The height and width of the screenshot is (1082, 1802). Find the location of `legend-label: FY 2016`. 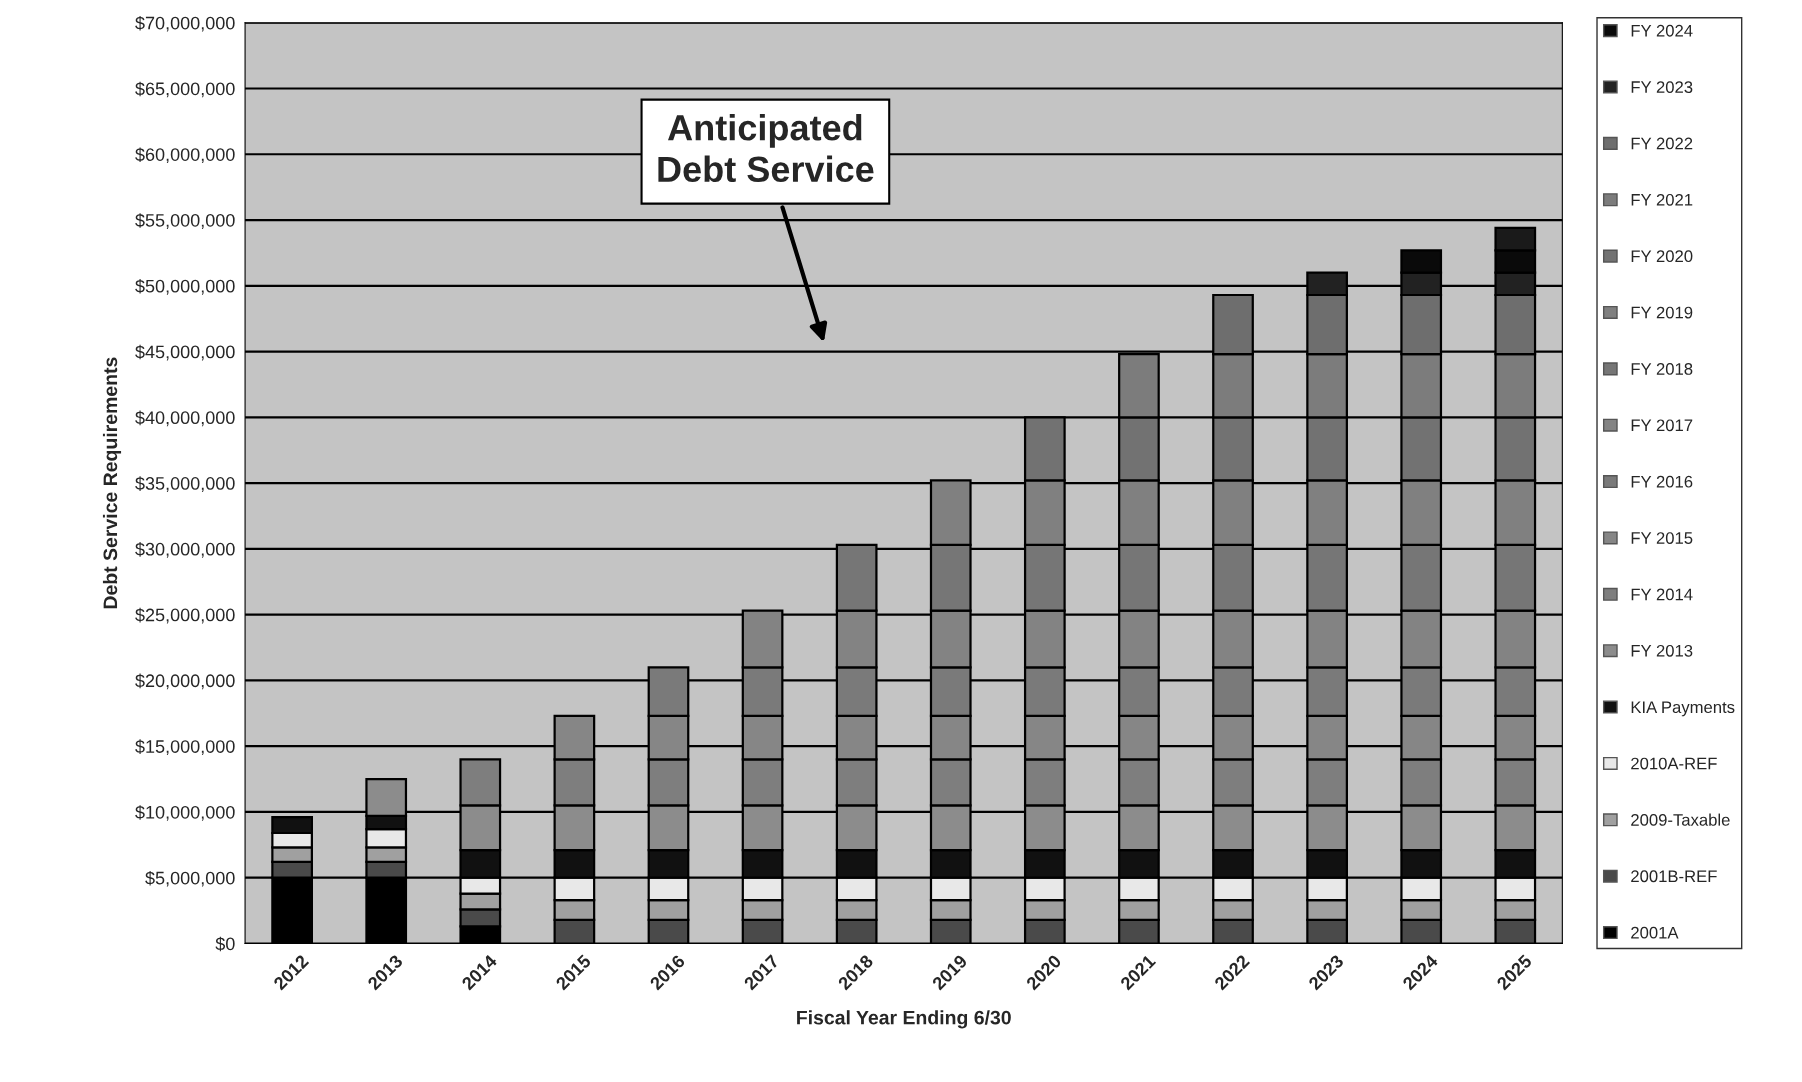

legend-label: FY 2016 is located at coordinates (1662, 481).